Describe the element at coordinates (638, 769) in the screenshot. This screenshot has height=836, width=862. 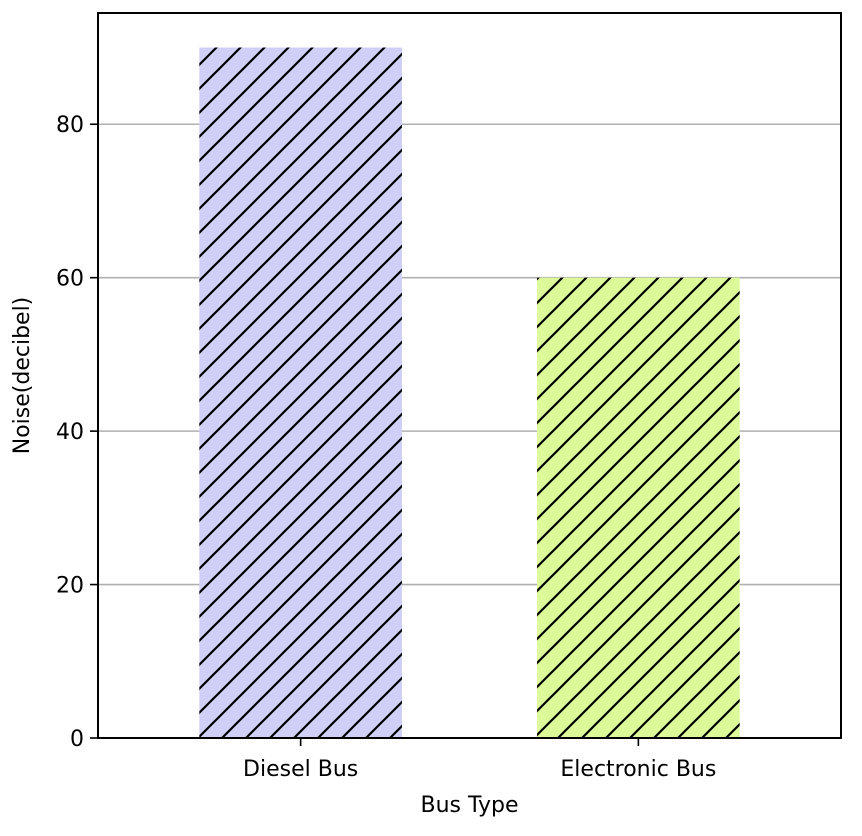
I see `x-tick-label: Electronic Bus` at that location.